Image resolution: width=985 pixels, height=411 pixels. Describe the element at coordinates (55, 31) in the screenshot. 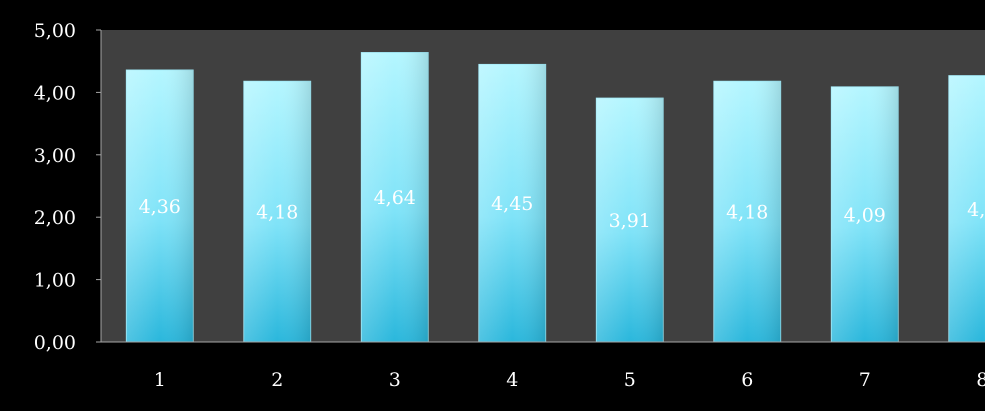

I see `y-tick-label: 5,00` at that location.